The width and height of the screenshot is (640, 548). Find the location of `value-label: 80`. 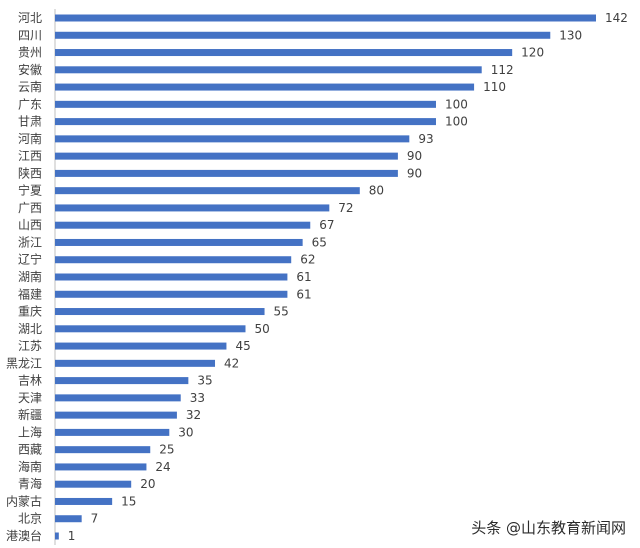

value-label: 80 is located at coordinates (376, 191).